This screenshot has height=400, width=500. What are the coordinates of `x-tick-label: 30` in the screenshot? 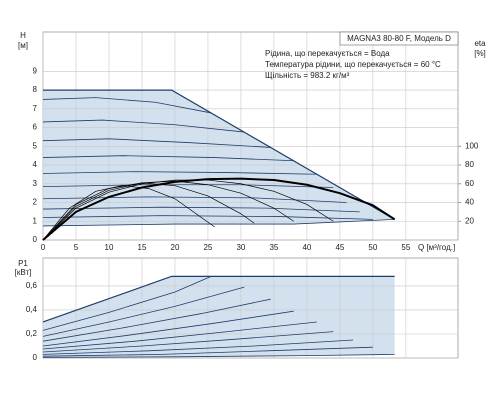 It's located at (240, 247).